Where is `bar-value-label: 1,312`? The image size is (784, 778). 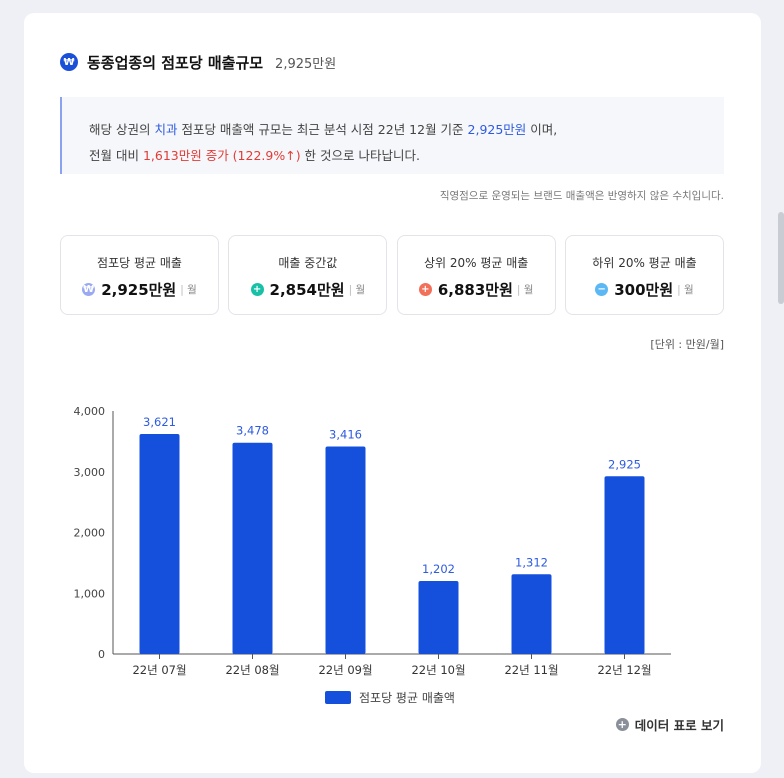 bar-value-label: 1,312 is located at coordinates (531, 562).